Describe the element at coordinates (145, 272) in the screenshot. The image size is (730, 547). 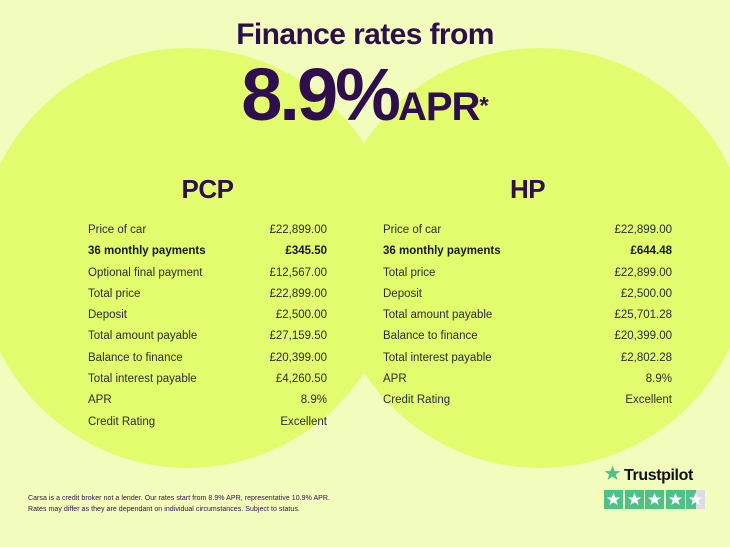
I see `table-row-label: Optional final payment` at that location.